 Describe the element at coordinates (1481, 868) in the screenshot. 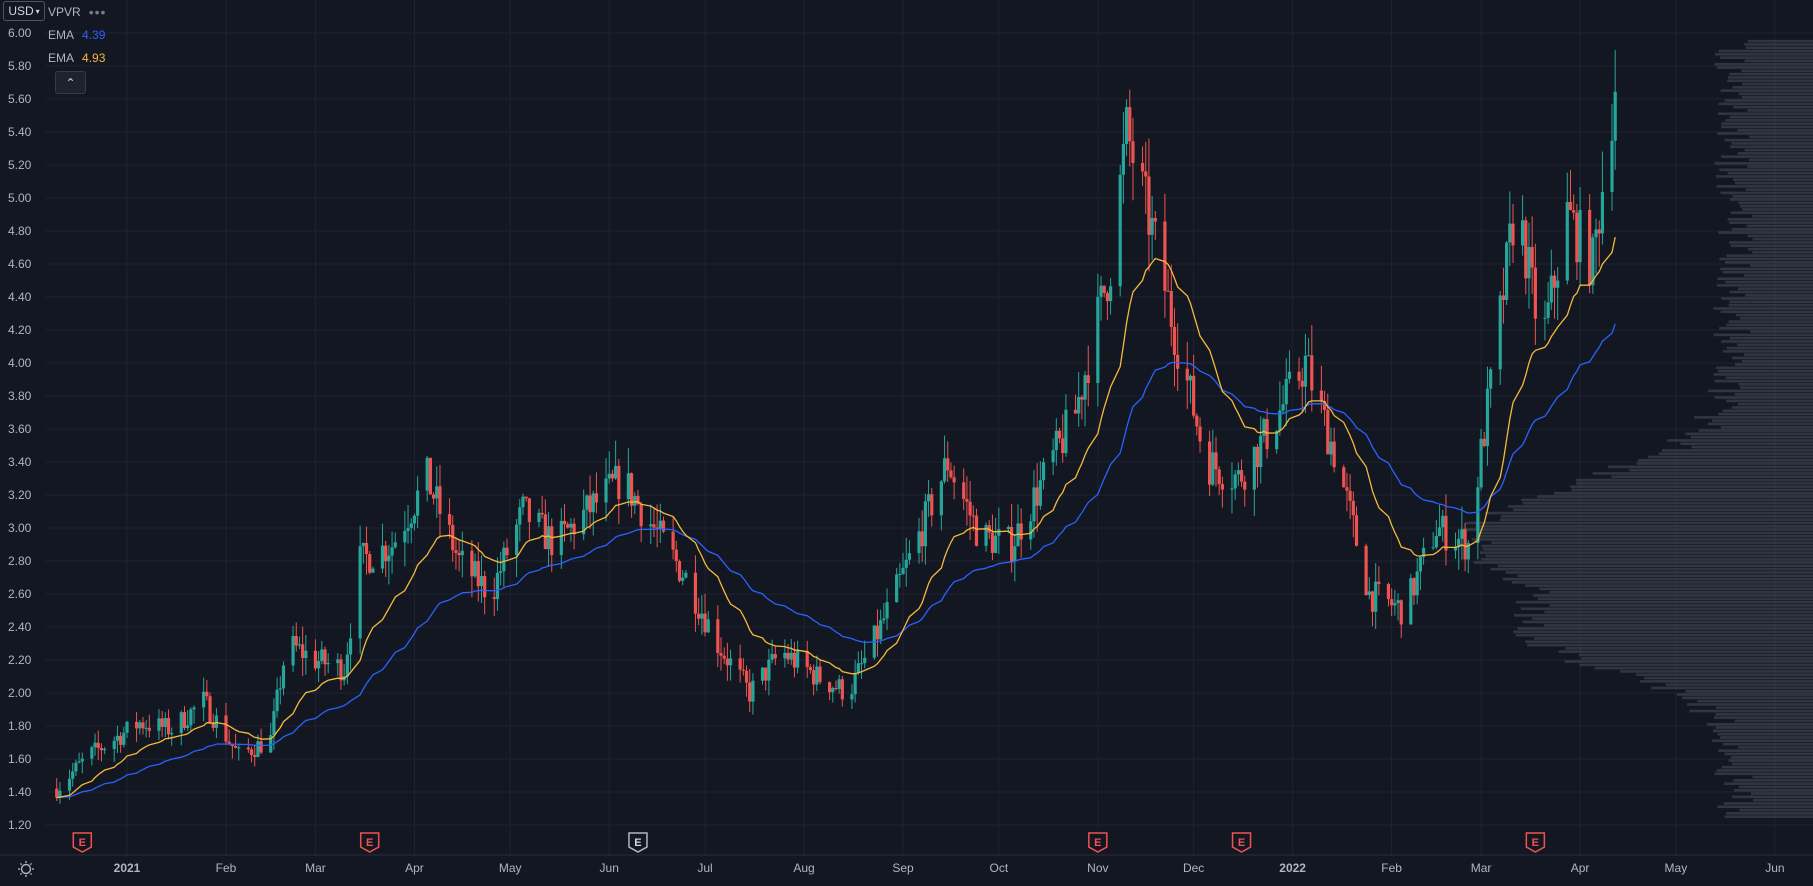

I see `time-tick: Mar` at that location.